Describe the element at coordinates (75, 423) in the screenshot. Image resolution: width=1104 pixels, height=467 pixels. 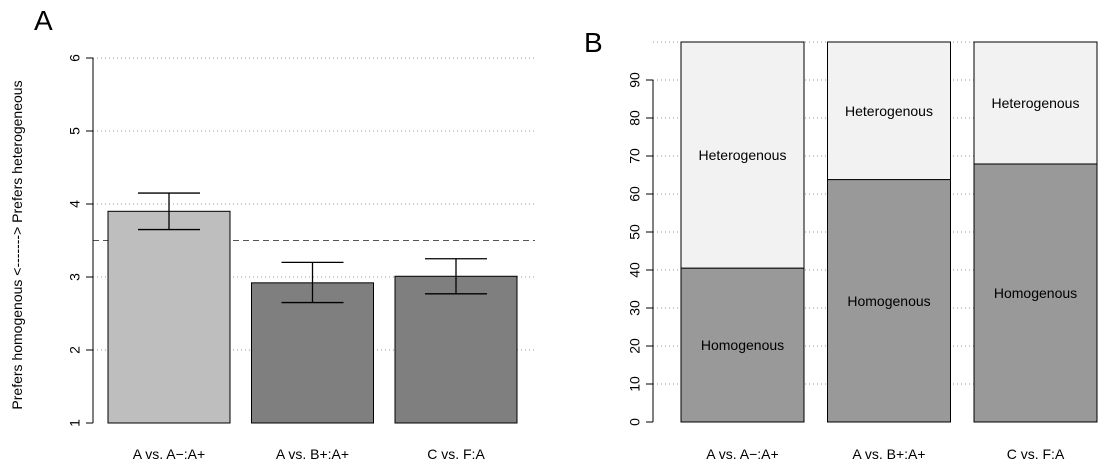
I see `panel-a-y-tick-label: 1` at that location.